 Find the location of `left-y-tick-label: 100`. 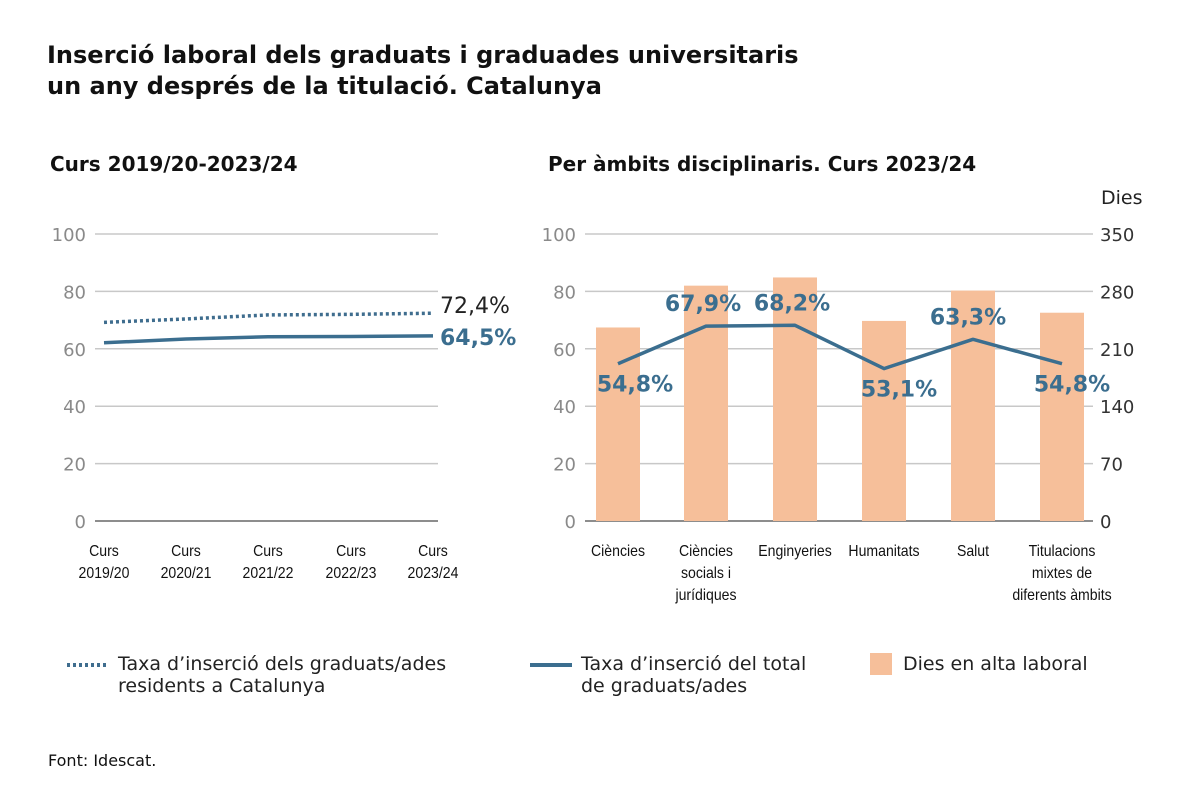

left-y-tick-label: 100 is located at coordinates (69, 235).